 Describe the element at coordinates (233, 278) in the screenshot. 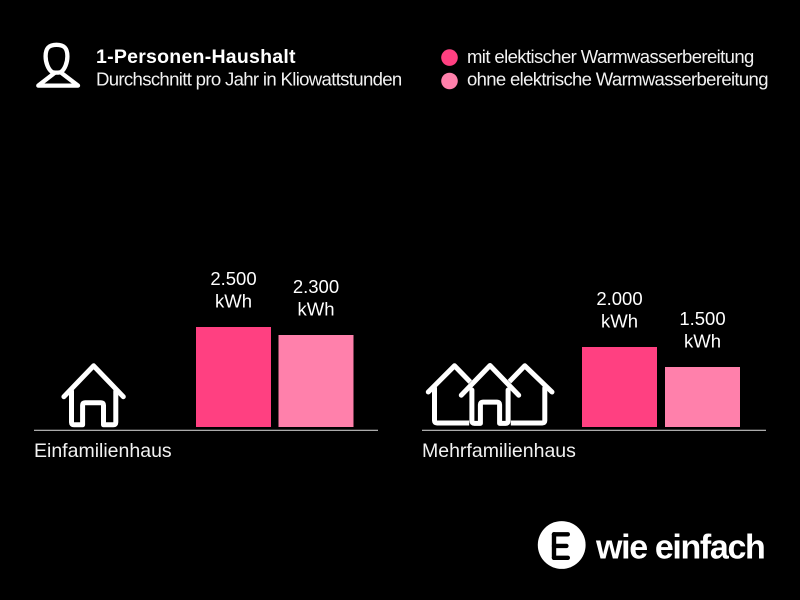

I see `svg-text: 2.500` at that location.